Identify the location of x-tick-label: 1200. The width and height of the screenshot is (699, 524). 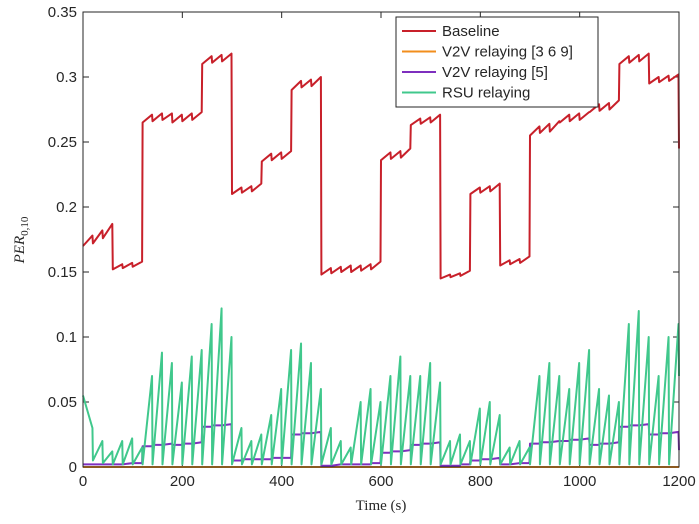
(678, 481).